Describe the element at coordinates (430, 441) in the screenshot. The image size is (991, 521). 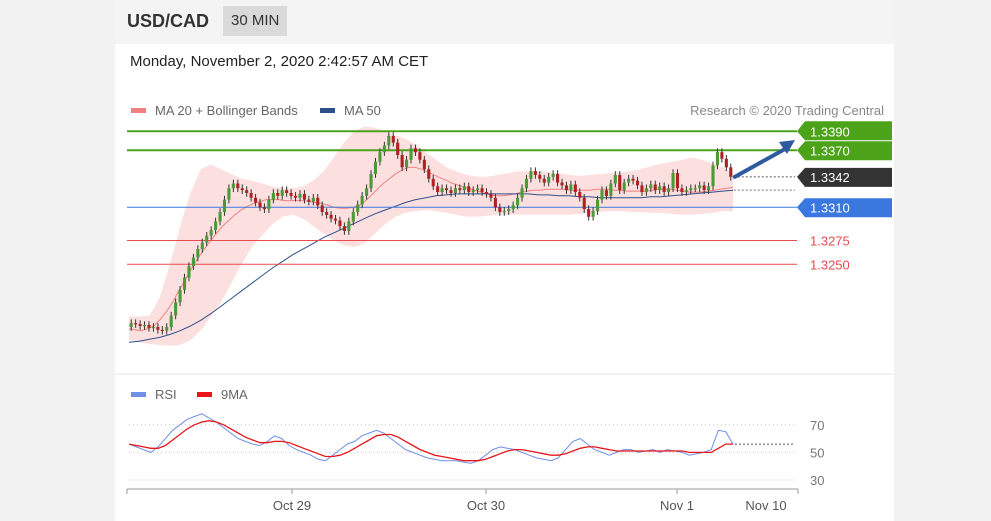
I see `rsi-9ma-line` at that location.